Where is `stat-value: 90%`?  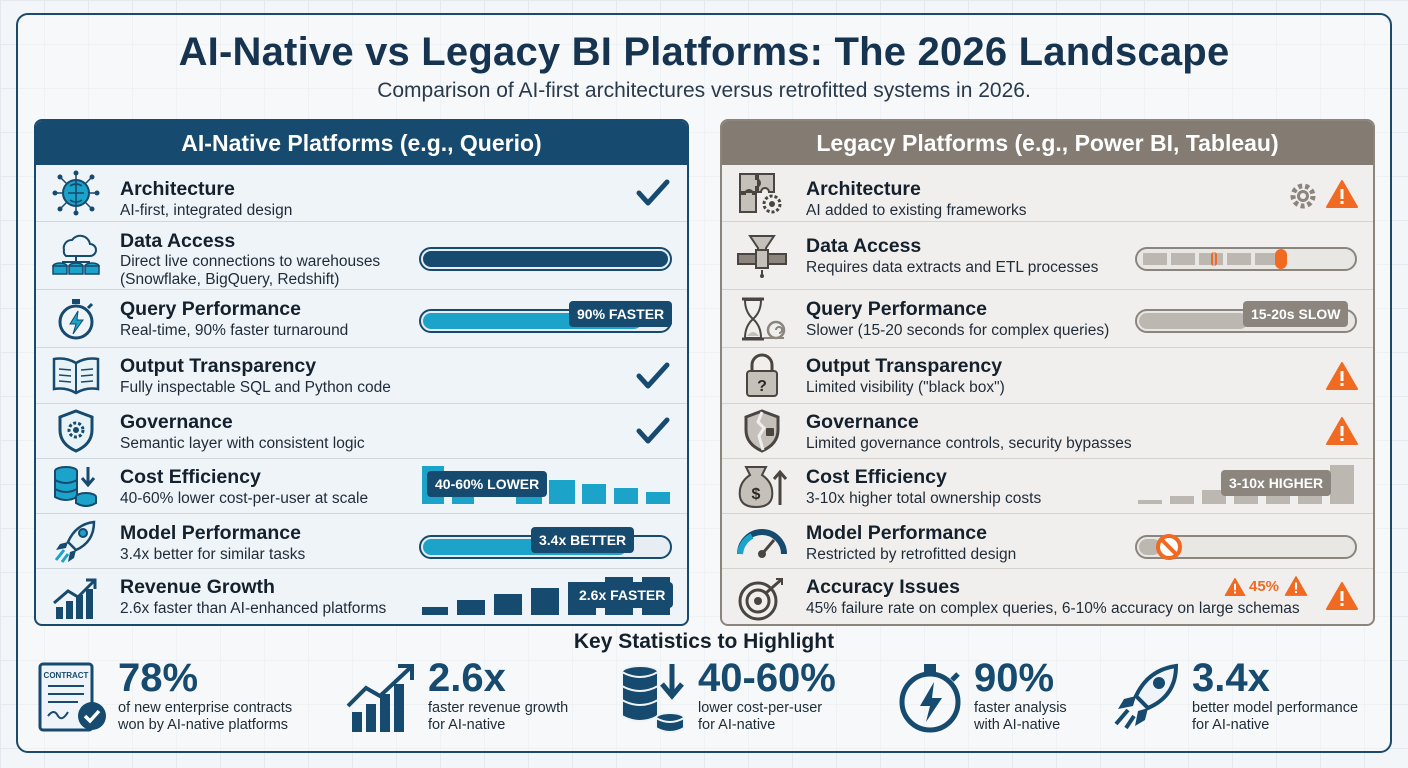
stat-value: 90% is located at coordinates (1014, 678).